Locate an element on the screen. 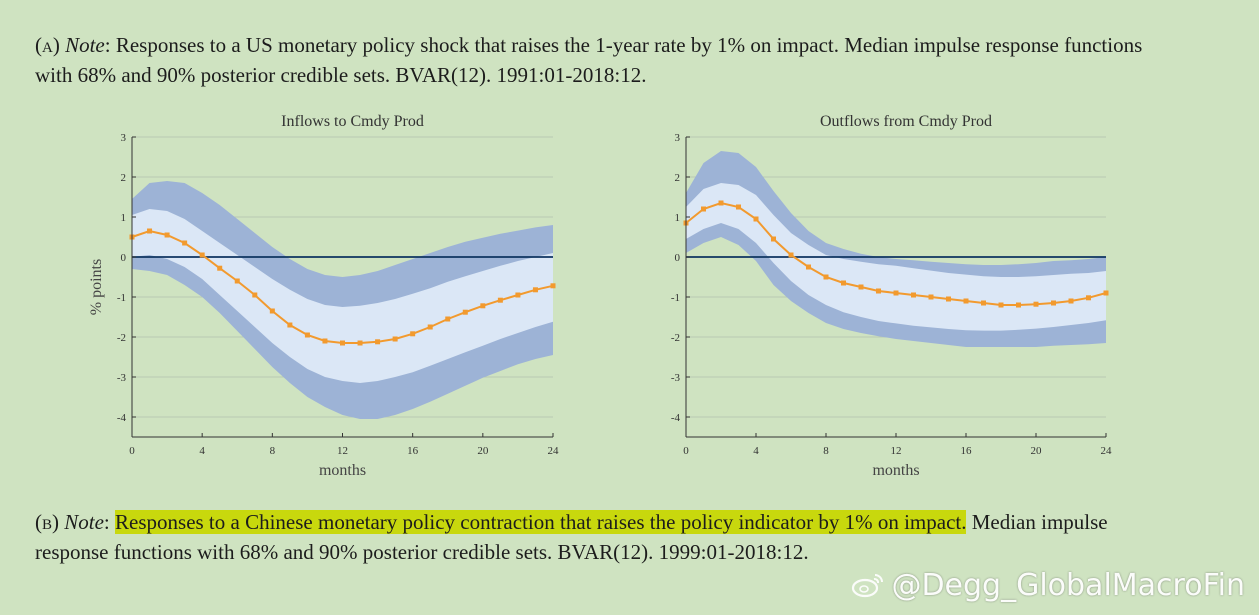 The height and width of the screenshot is (615, 1259). caption-a-label: (a) is located at coordinates (47, 45).